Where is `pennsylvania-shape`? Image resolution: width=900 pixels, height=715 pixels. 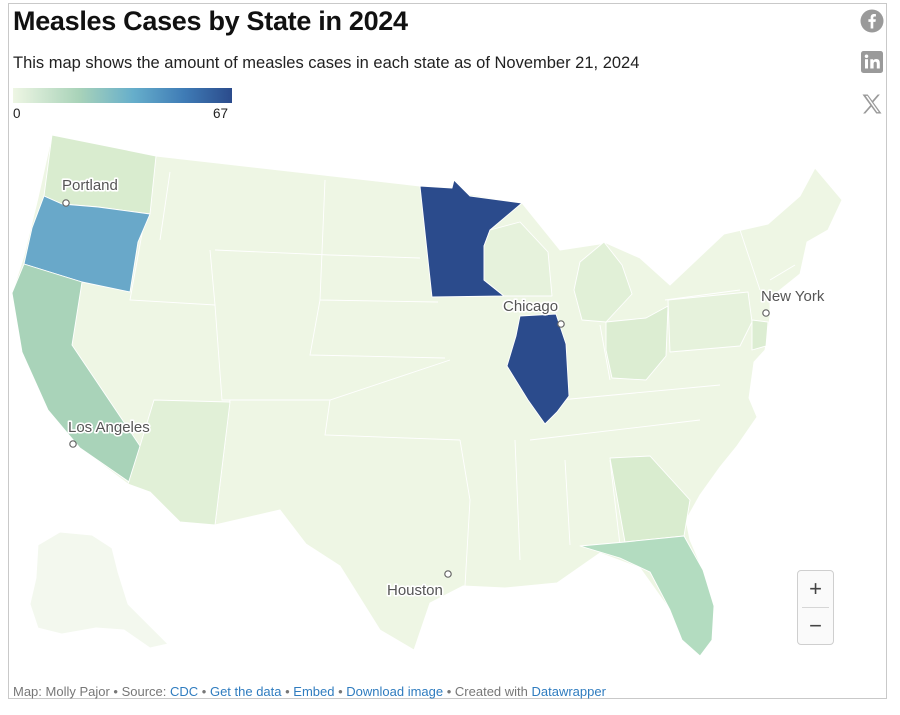 pennsylvania-shape is located at coordinates (710, 322).